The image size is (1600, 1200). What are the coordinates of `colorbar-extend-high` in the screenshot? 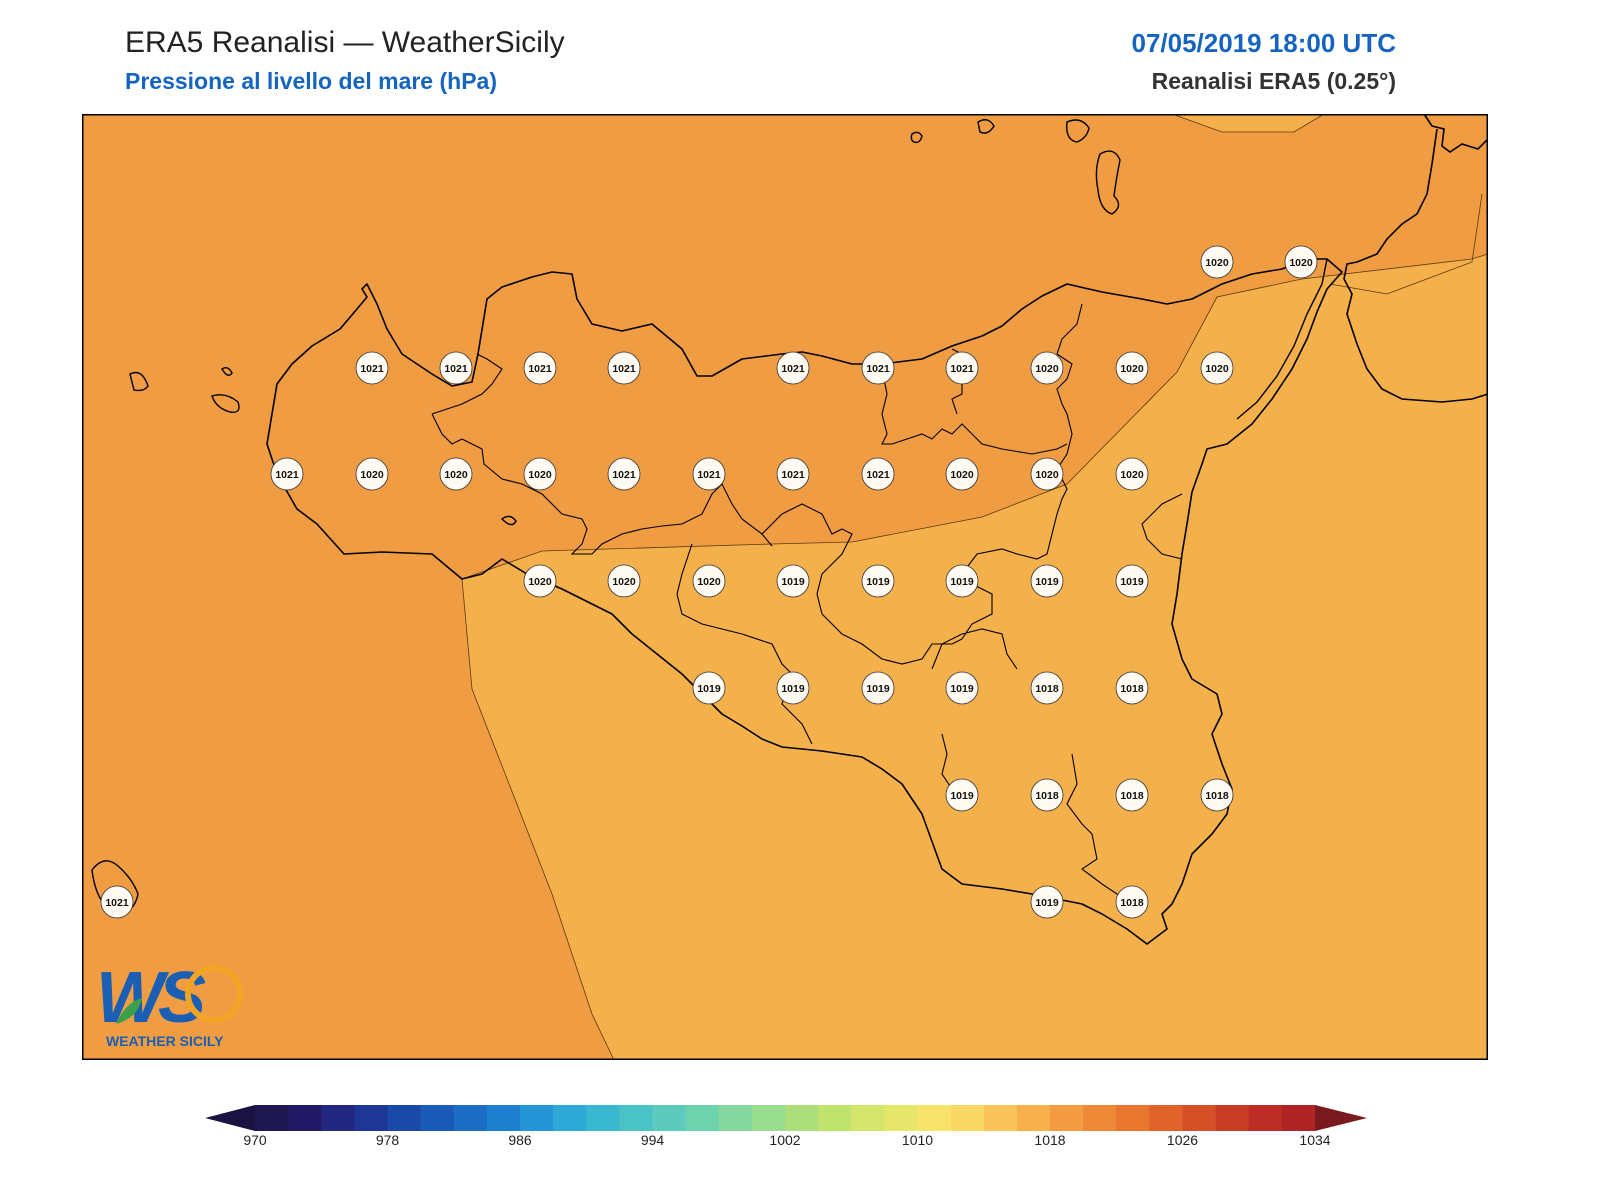 It's located at (1341, 1118).